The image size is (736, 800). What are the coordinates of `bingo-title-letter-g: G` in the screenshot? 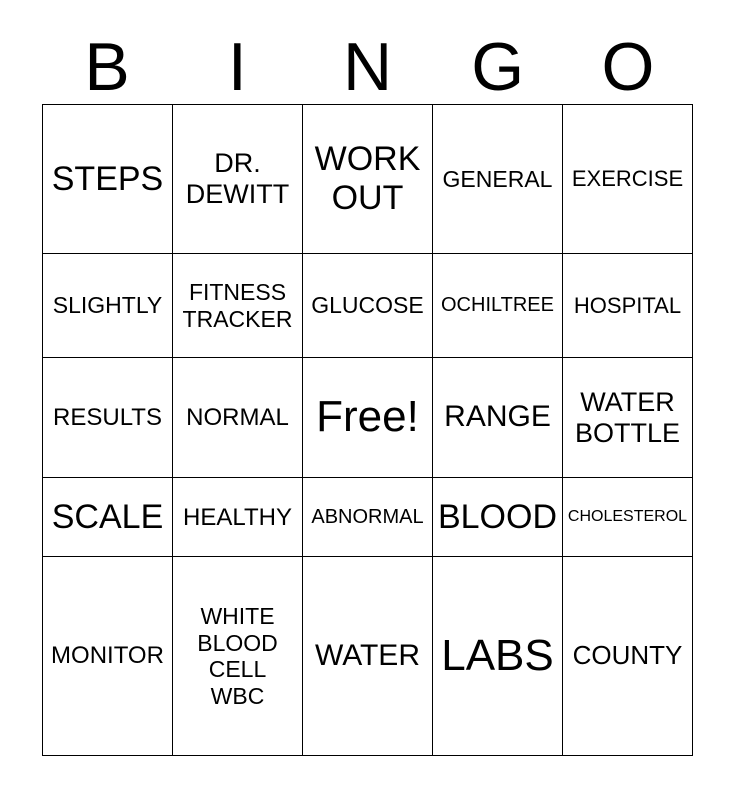 It's located at (498, 67).